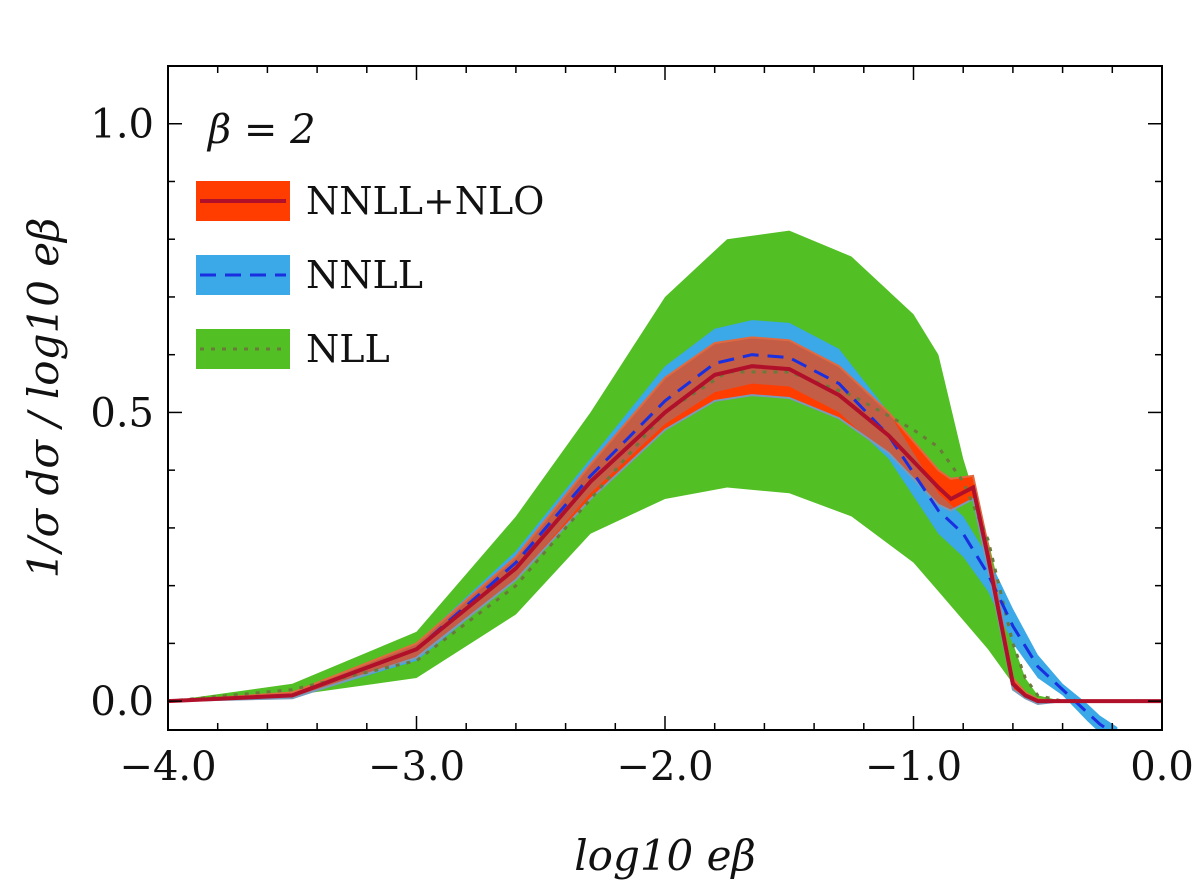  Describe the element at coordinates (416, 767) in the screenshot. I see `x-tick-label: −3.0` at that location.